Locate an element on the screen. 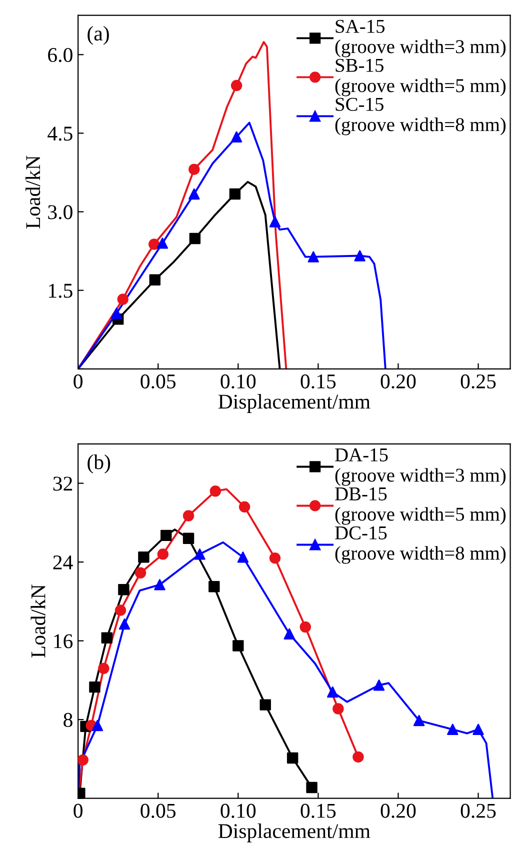 The height and width of the screenshot is (852, 517). legend-label: SB-15 (groove width=5 mm) is located at coordinates (420, 77).